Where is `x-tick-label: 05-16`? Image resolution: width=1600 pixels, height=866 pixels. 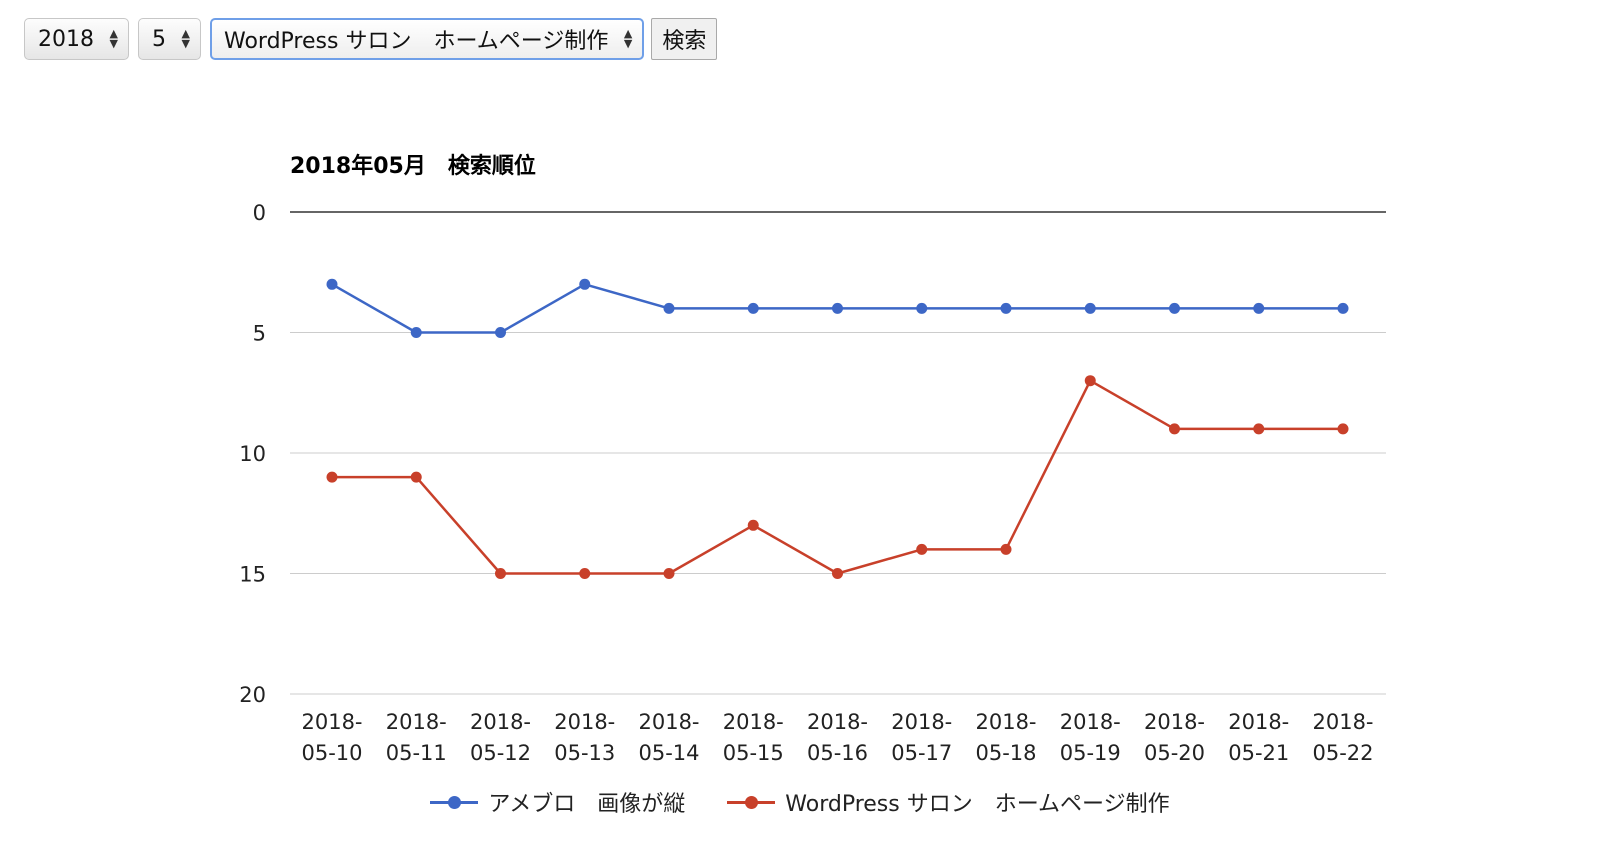
x-tick-label: 05-16 is located at coordinates (837, 753).